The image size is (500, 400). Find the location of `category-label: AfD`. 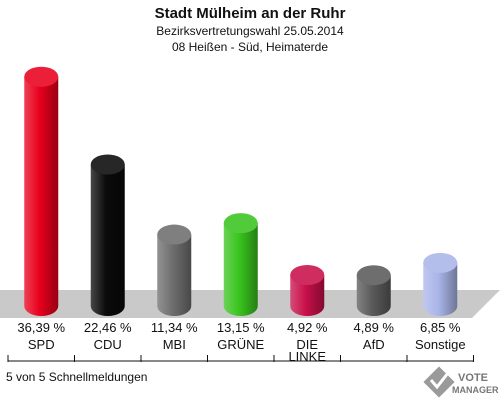

category-label: AfD is located at coordinates (374, 344).